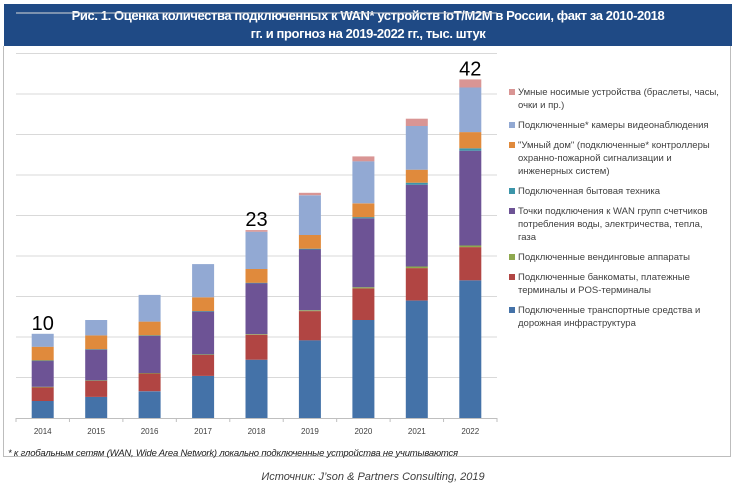  I want to click on bar-segment-s0-2015, so click(96, 407).